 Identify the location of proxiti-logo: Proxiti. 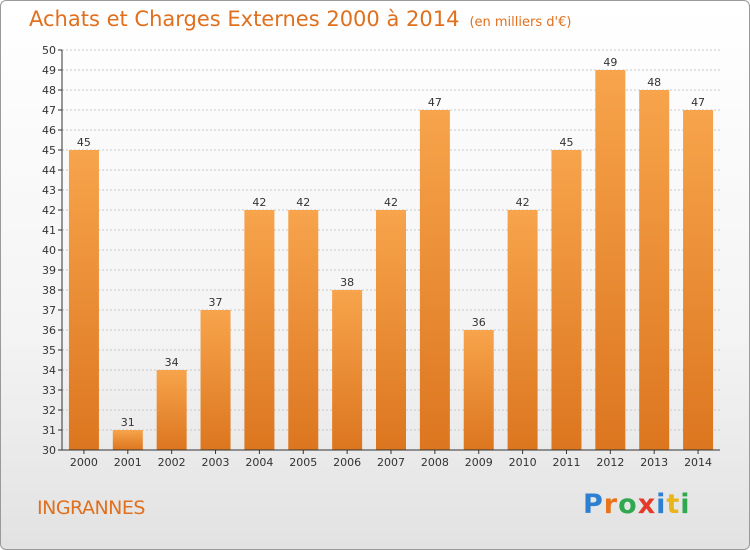
(637, 504).